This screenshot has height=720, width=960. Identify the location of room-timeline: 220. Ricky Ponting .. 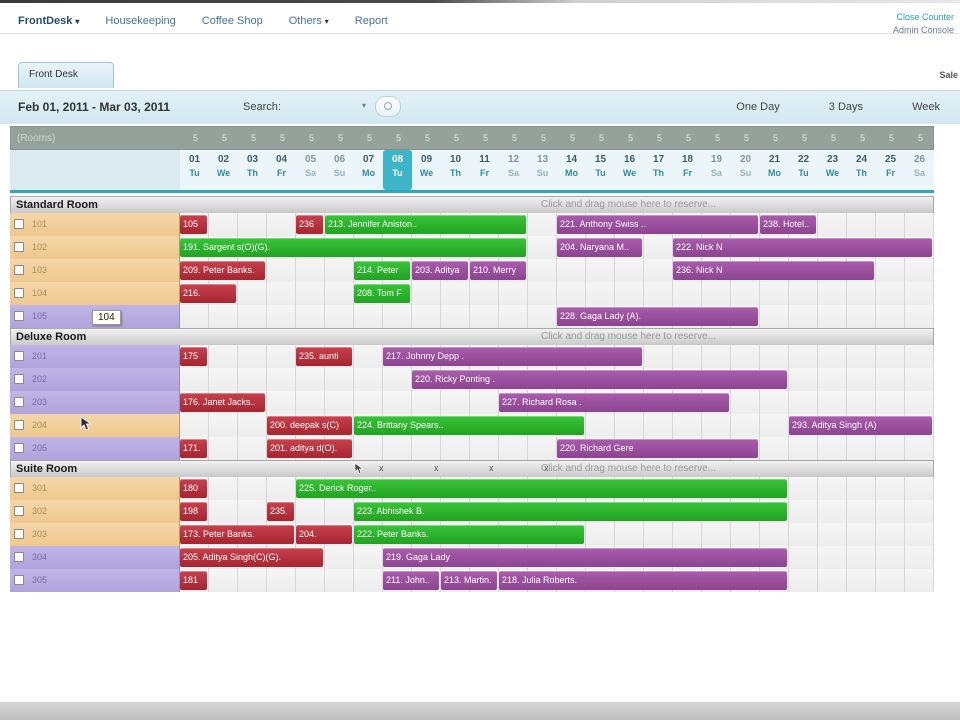
(557, 379).